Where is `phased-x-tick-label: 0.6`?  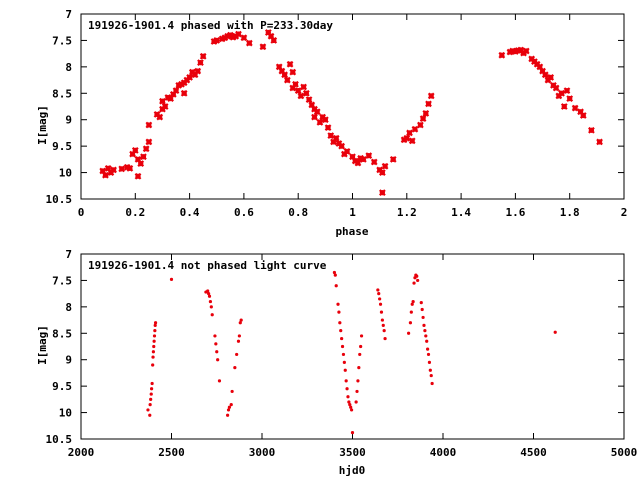
phased-x-tick-label: 0.6 is located at coordinates (244, 212).